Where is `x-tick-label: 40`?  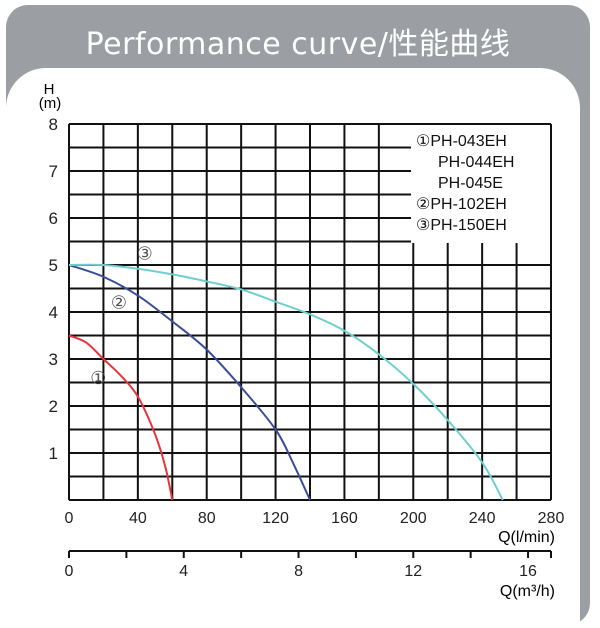 x-tick-label: 40 is located at coordinates (138, 518).